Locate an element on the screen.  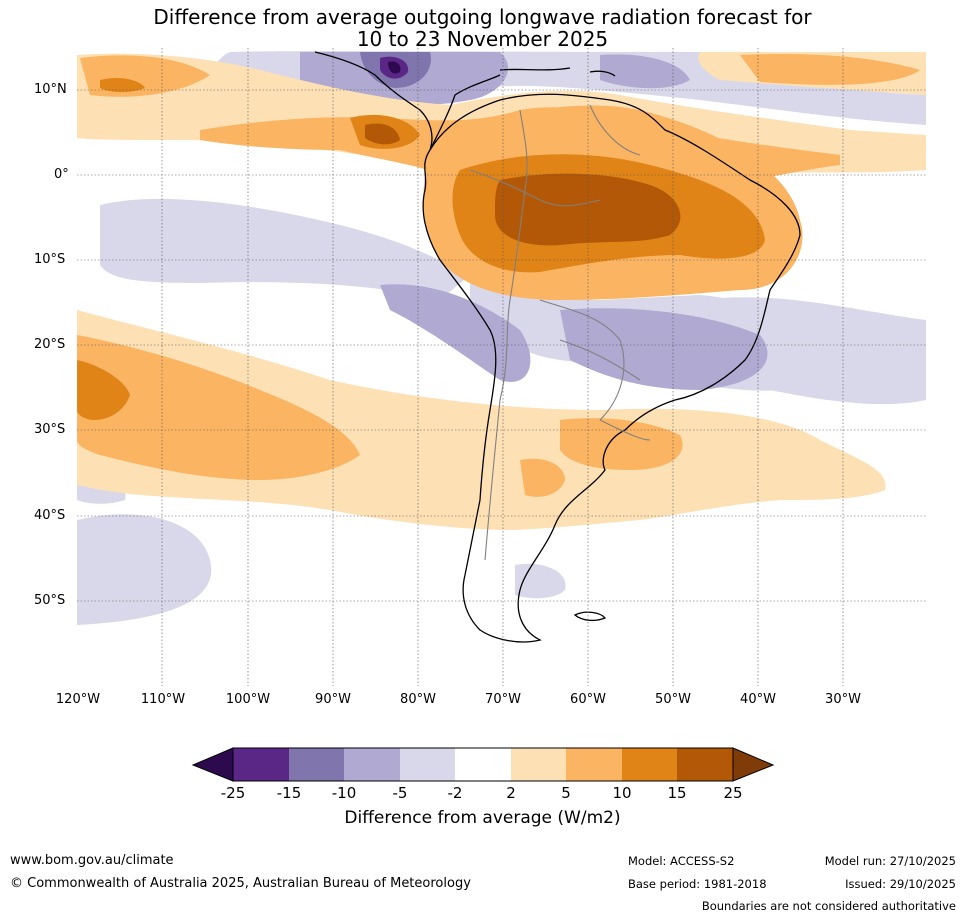
border-lines is located at coordinates (560, 332).